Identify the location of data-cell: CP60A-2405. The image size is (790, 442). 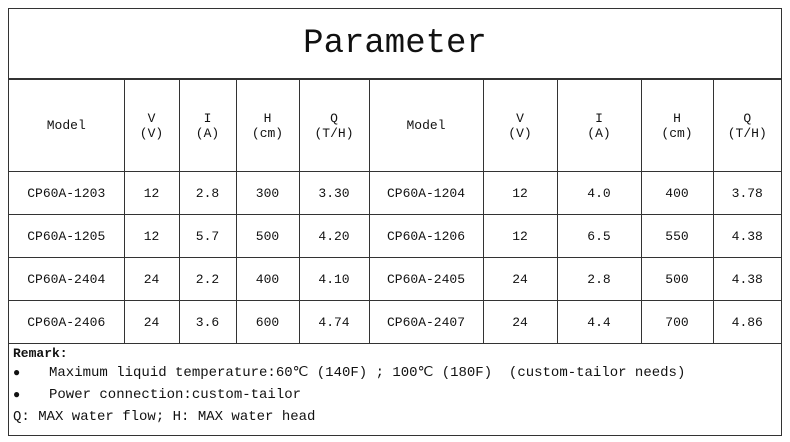
(426, 279).